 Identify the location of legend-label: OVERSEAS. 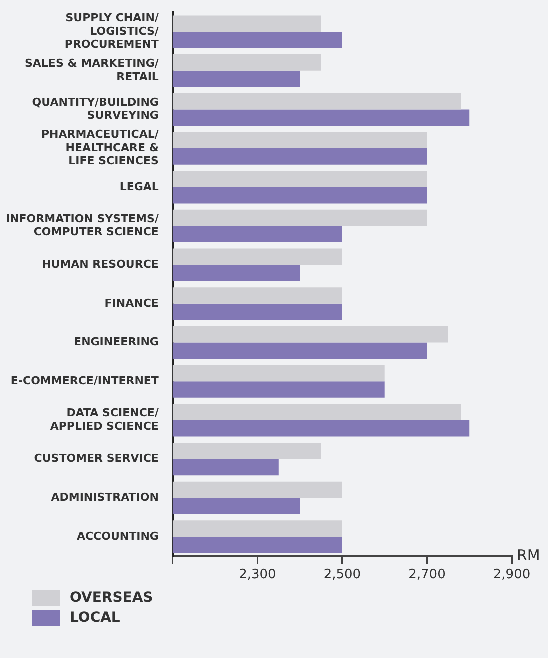
(112, 598).